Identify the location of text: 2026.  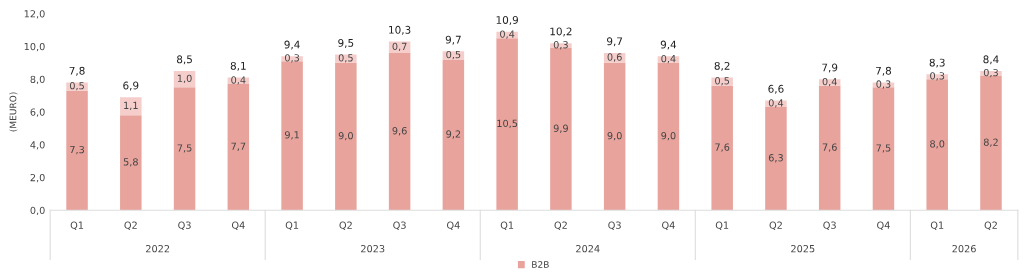
(964, 248).